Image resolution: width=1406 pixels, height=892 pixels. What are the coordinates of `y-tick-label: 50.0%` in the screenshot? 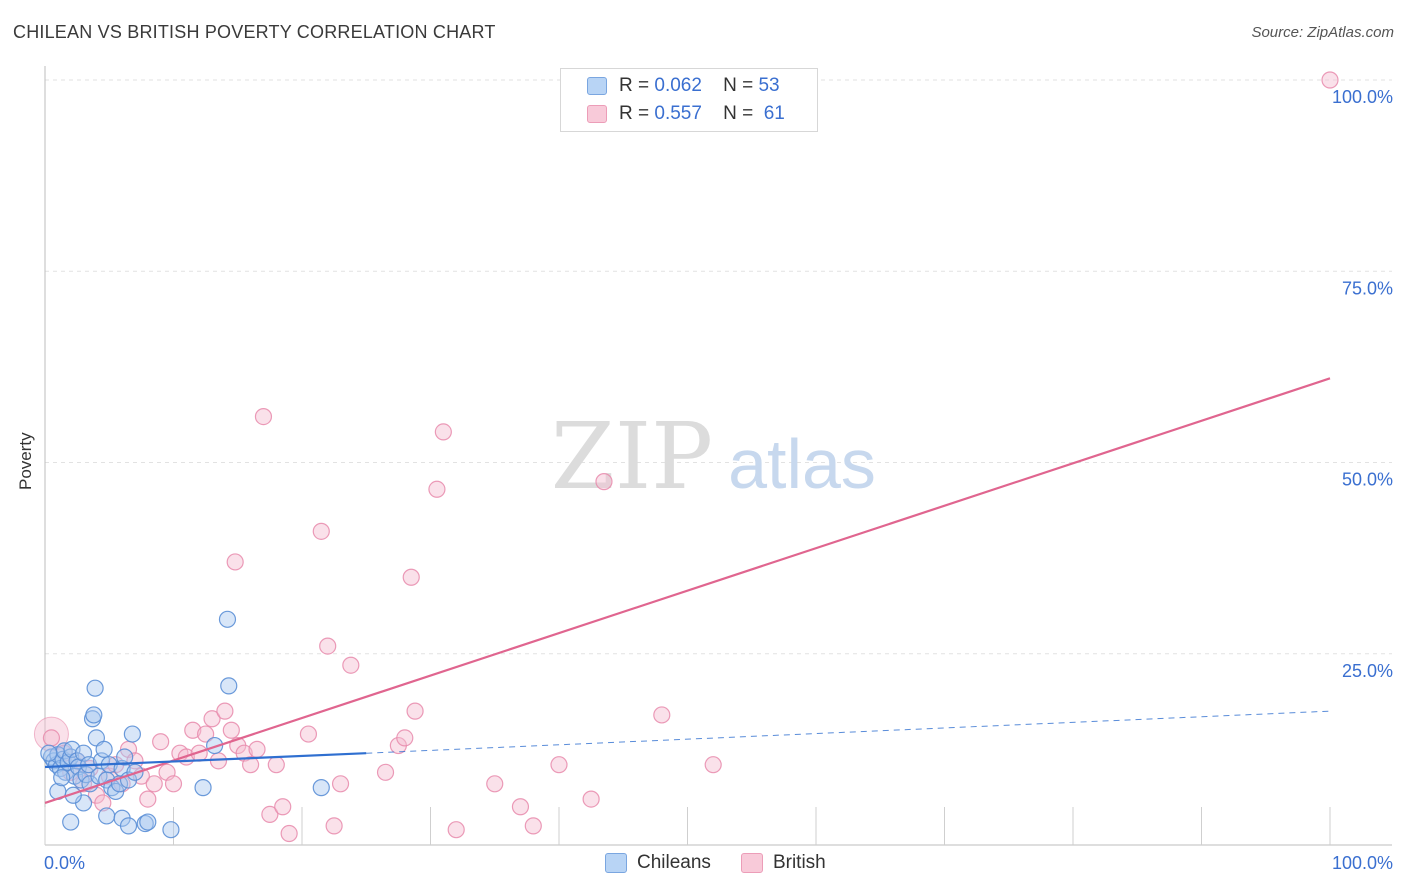 It's located at (1367, 480).